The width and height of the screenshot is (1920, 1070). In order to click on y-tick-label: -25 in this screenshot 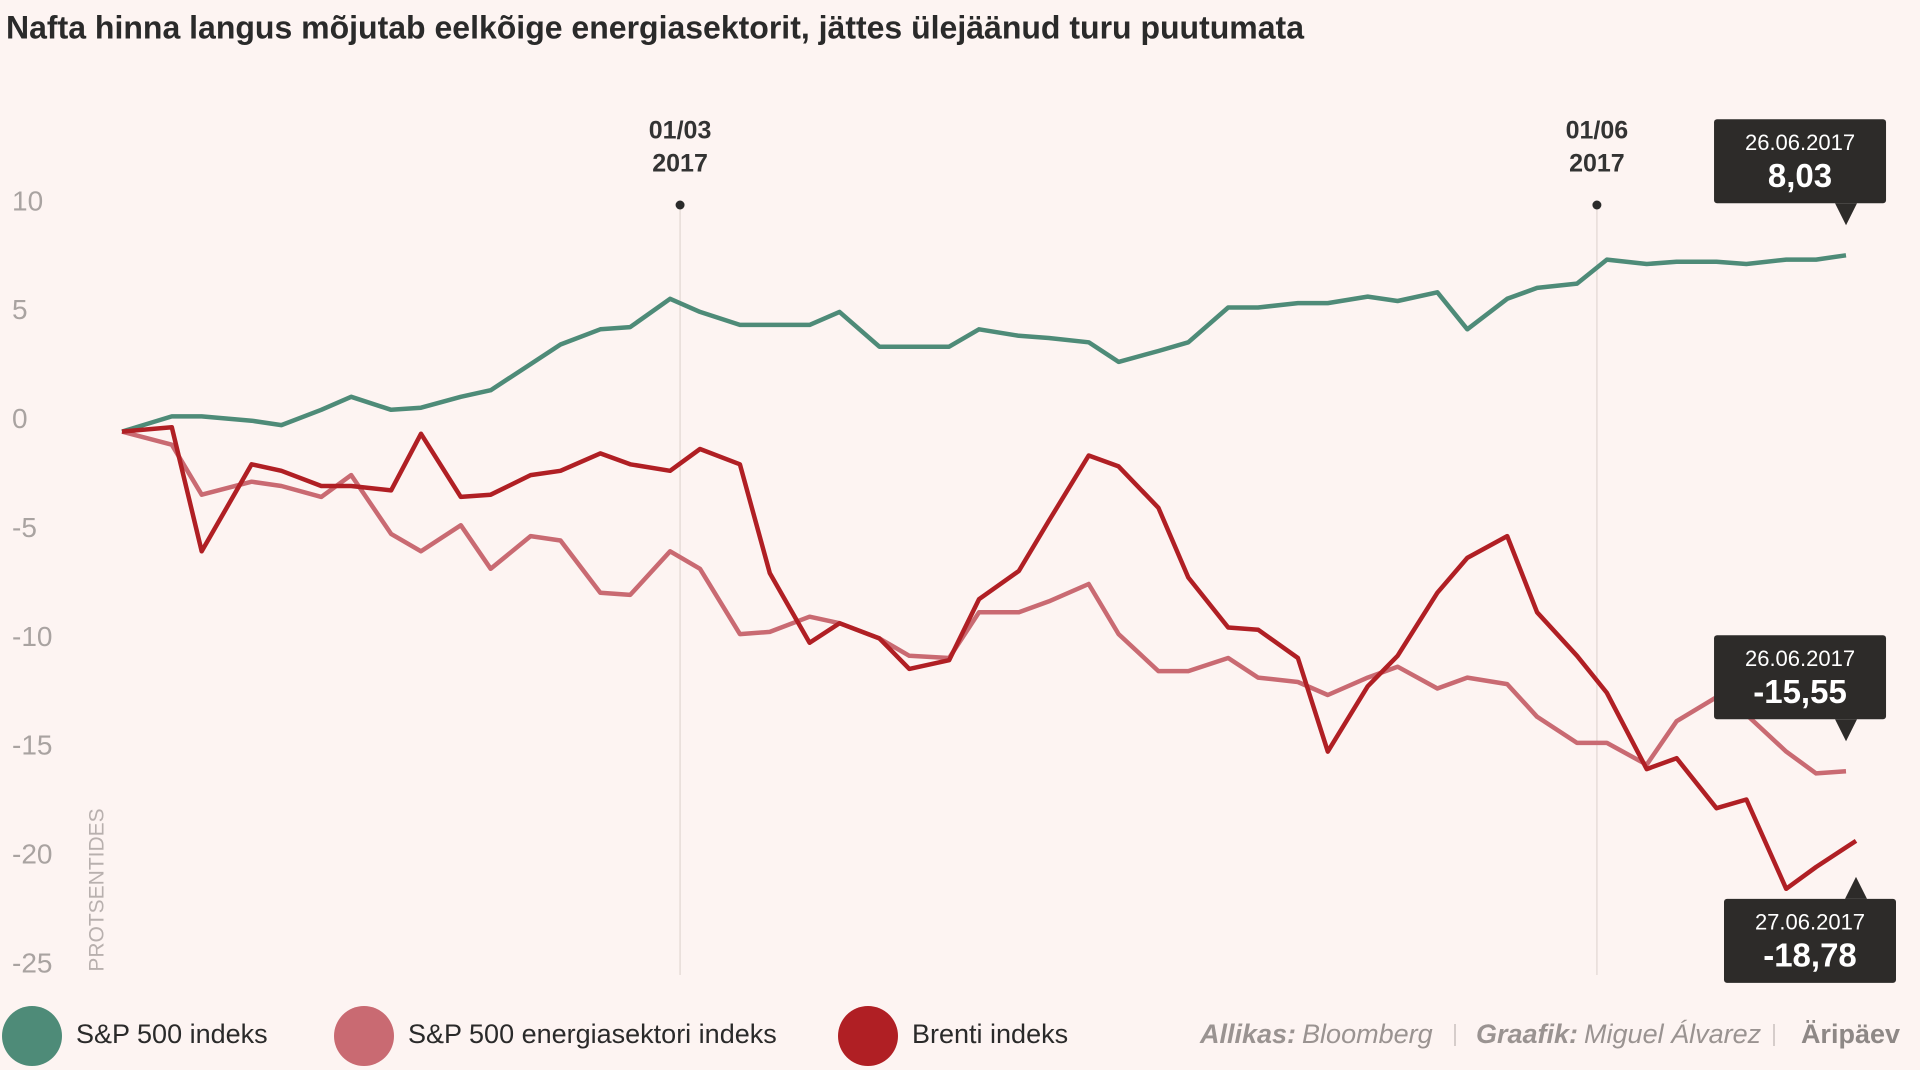, I will do `click(32, 962)`.